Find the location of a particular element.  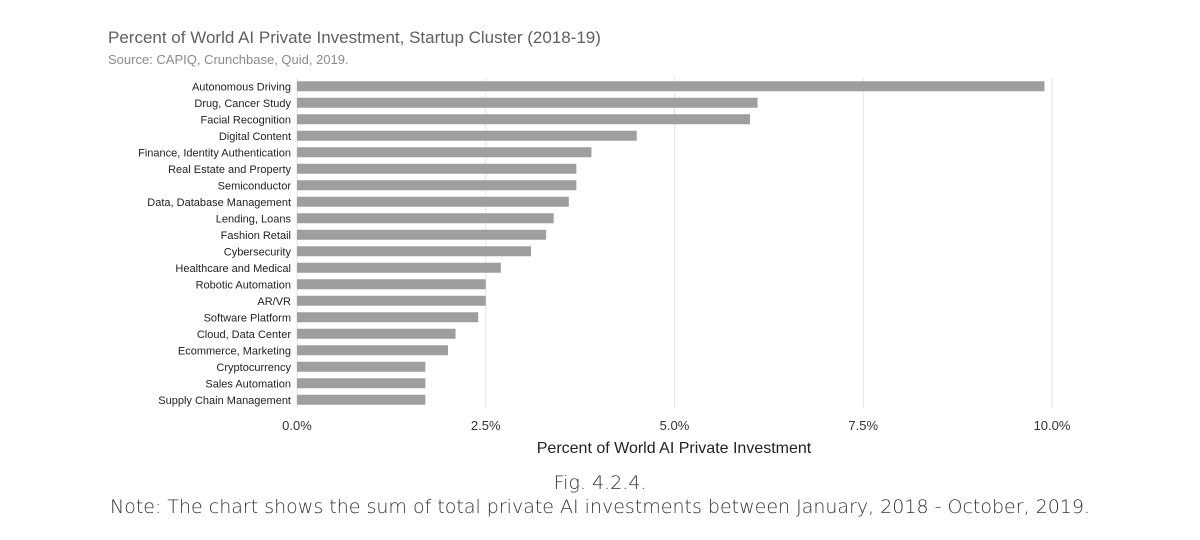

category-label: Lending, Loans is located at coordinates (254, 219).